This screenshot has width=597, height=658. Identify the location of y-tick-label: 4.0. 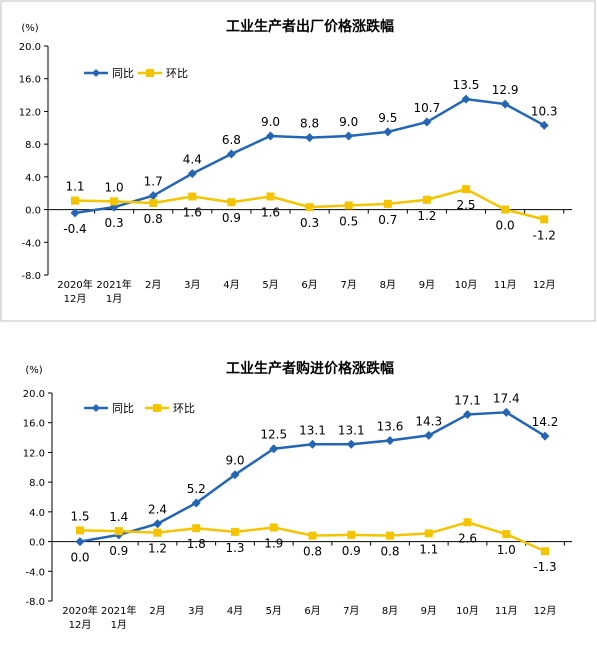
(33, 178).